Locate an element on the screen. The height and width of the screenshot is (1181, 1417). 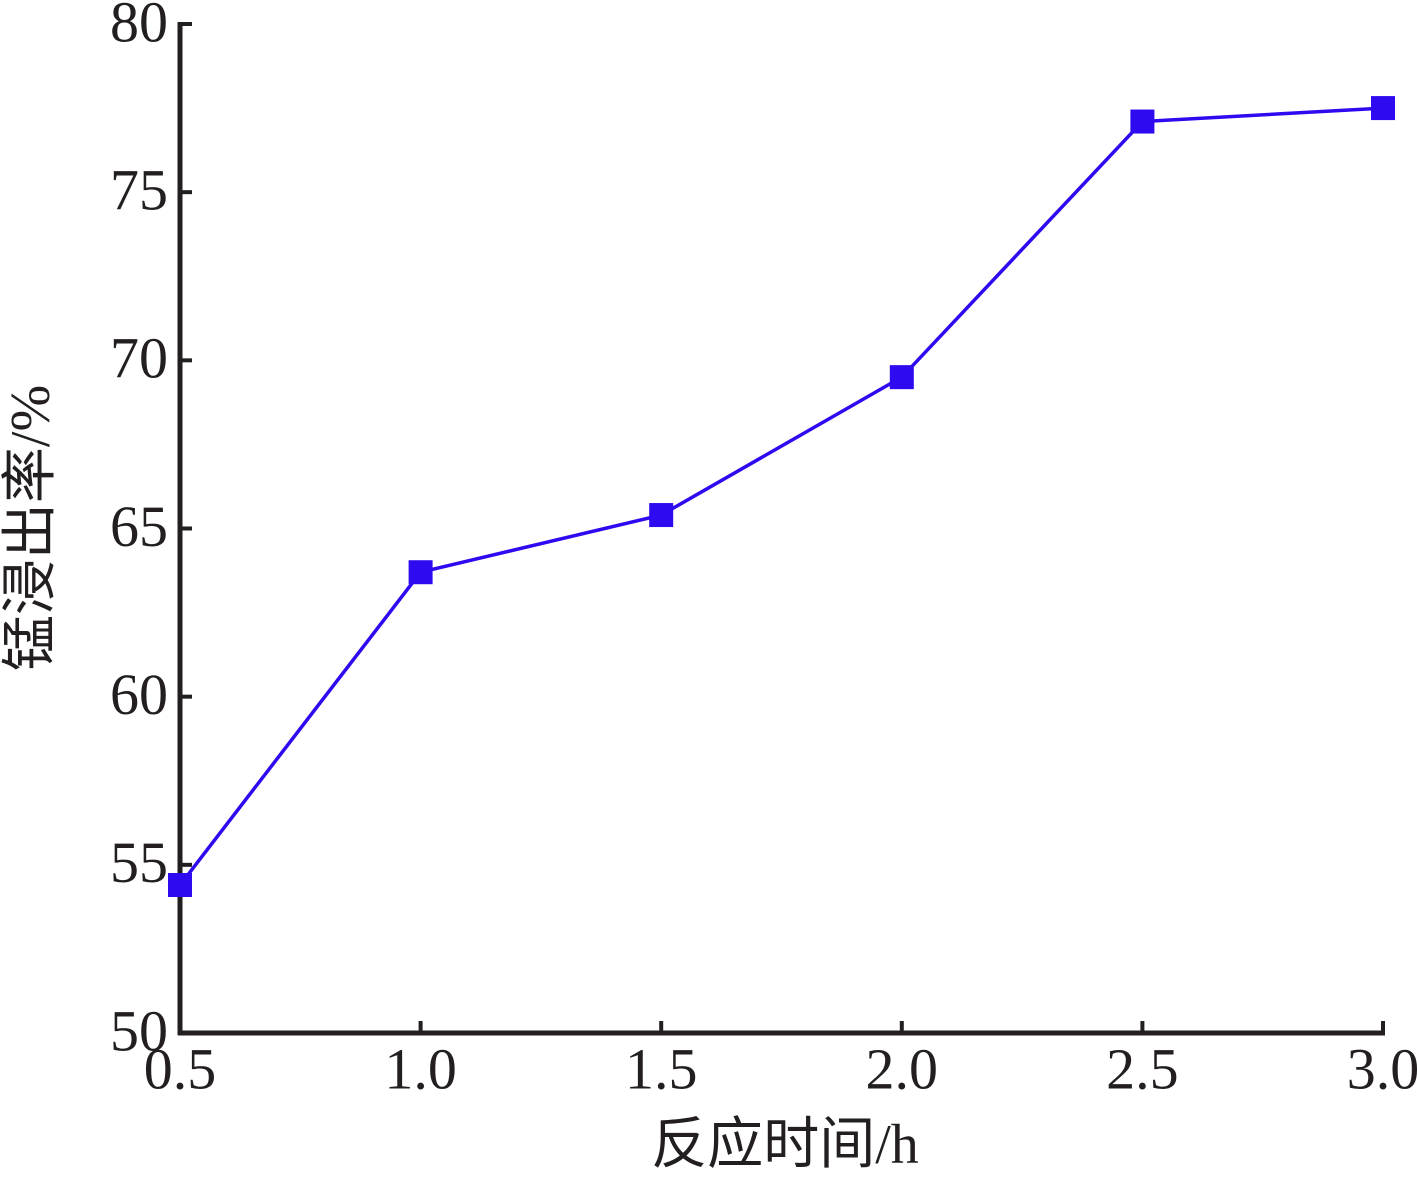
x-tick-label: 1.0 is located at coordinates (420, 1068).